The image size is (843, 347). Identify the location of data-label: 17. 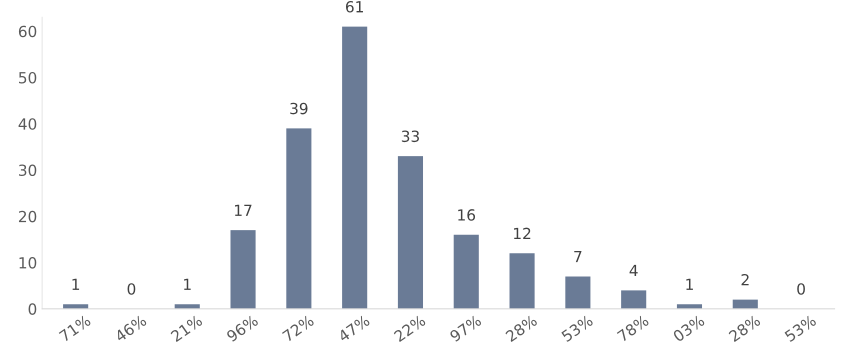
(243, 210).